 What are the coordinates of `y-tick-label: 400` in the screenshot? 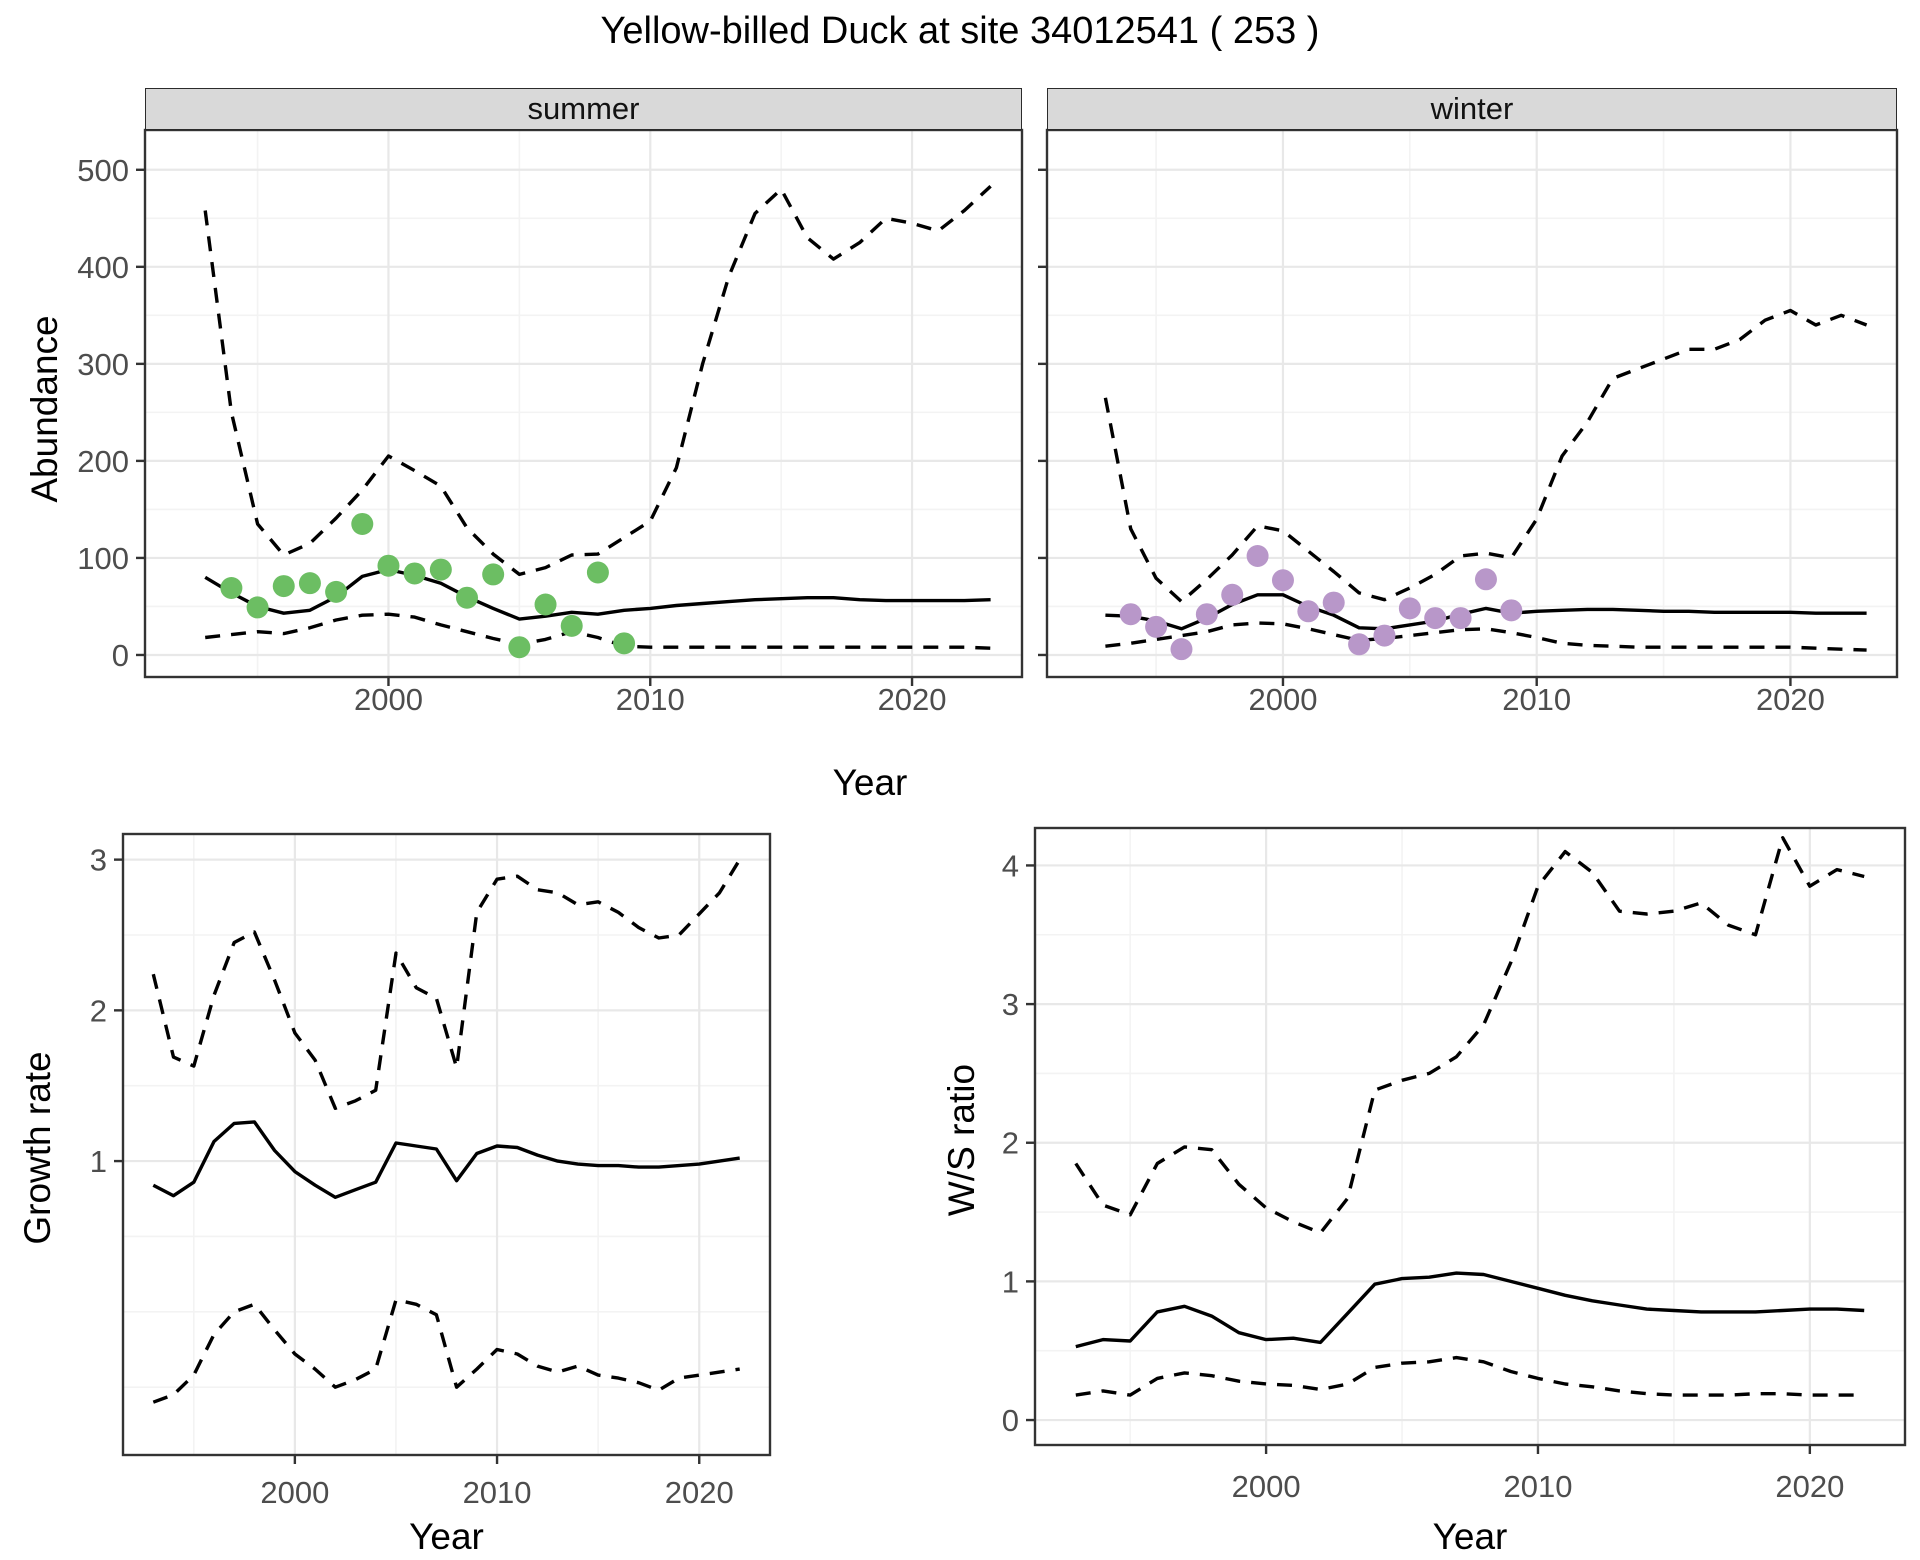 It's located at (103, 267).